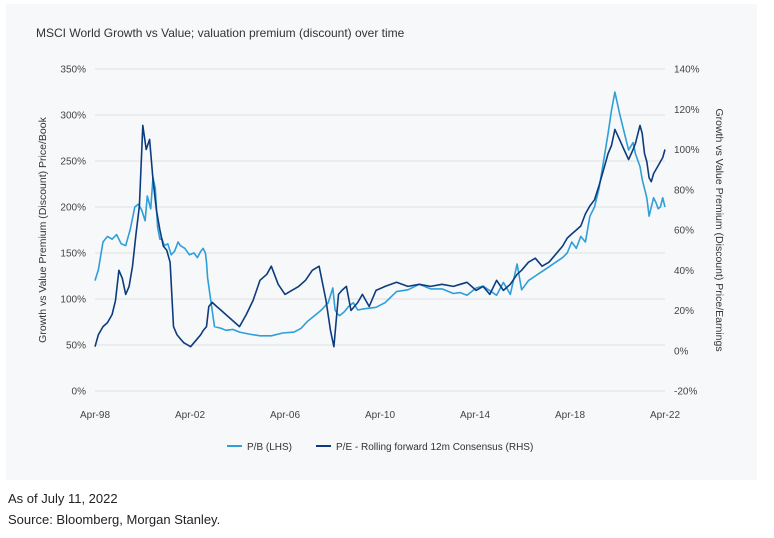 The width and height of the screenshot is (774, 538). Describe the element at coordinates (73, 231) in the screenshot. I see `y-axis-left-ticks: 0% 50% 100% 150% 200% 250% 300% 350%` at that location.